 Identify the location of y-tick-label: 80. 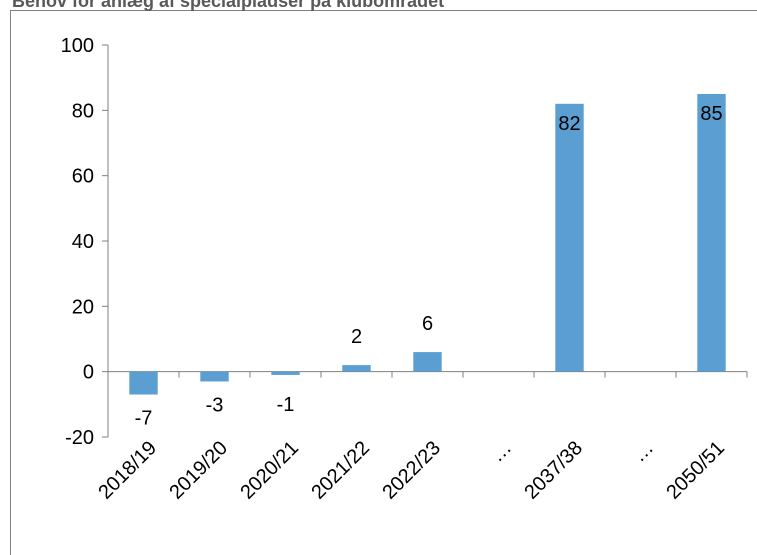
(83, 111).